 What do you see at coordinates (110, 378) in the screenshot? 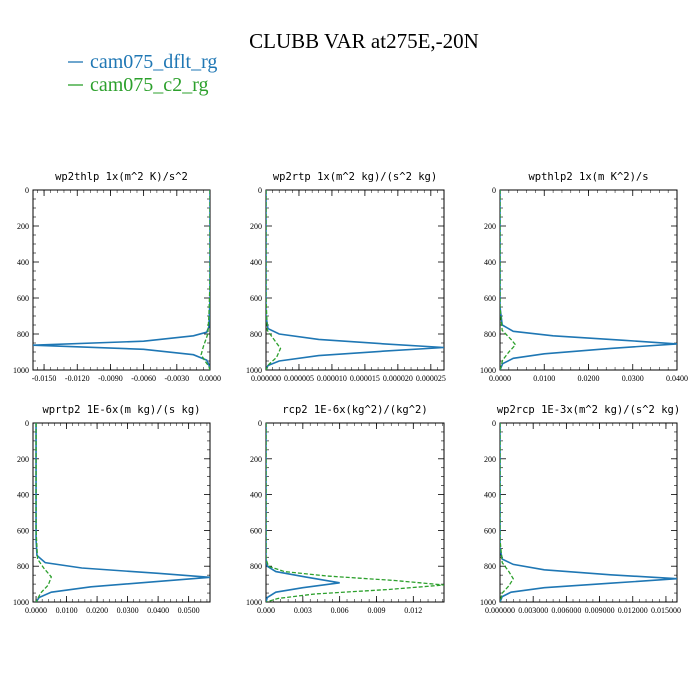
I see `x-tick-label: -0.0090` at bounding box center [110, 378].